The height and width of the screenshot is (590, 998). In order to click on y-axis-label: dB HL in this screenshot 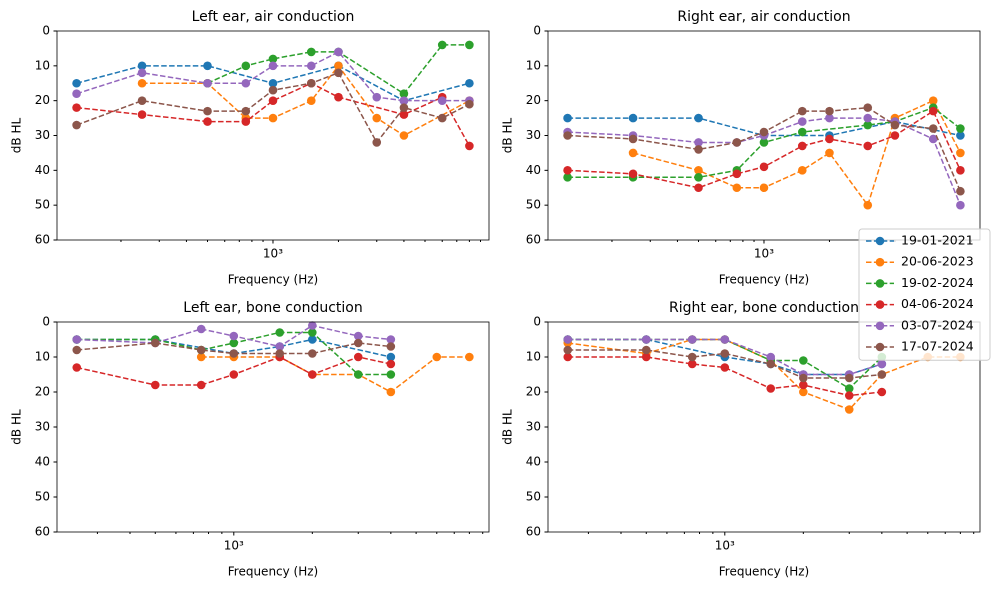, I will do `click(17, 427)`.